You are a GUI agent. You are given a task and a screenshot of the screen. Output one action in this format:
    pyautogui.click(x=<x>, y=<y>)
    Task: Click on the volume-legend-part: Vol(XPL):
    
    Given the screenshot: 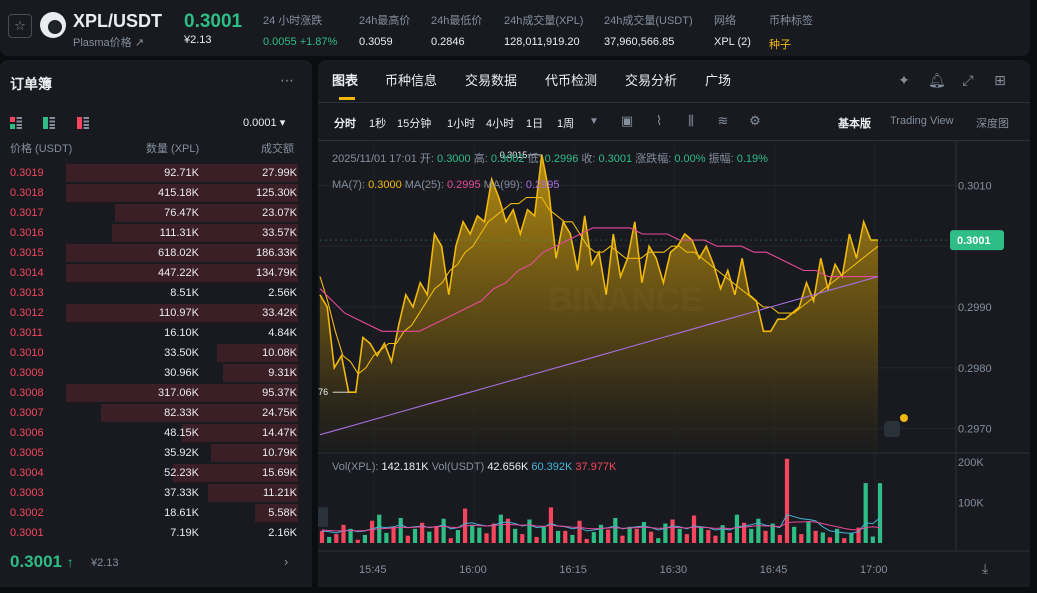 What is the action you would take?
    pyautogui.click(x=357, y=467)
    